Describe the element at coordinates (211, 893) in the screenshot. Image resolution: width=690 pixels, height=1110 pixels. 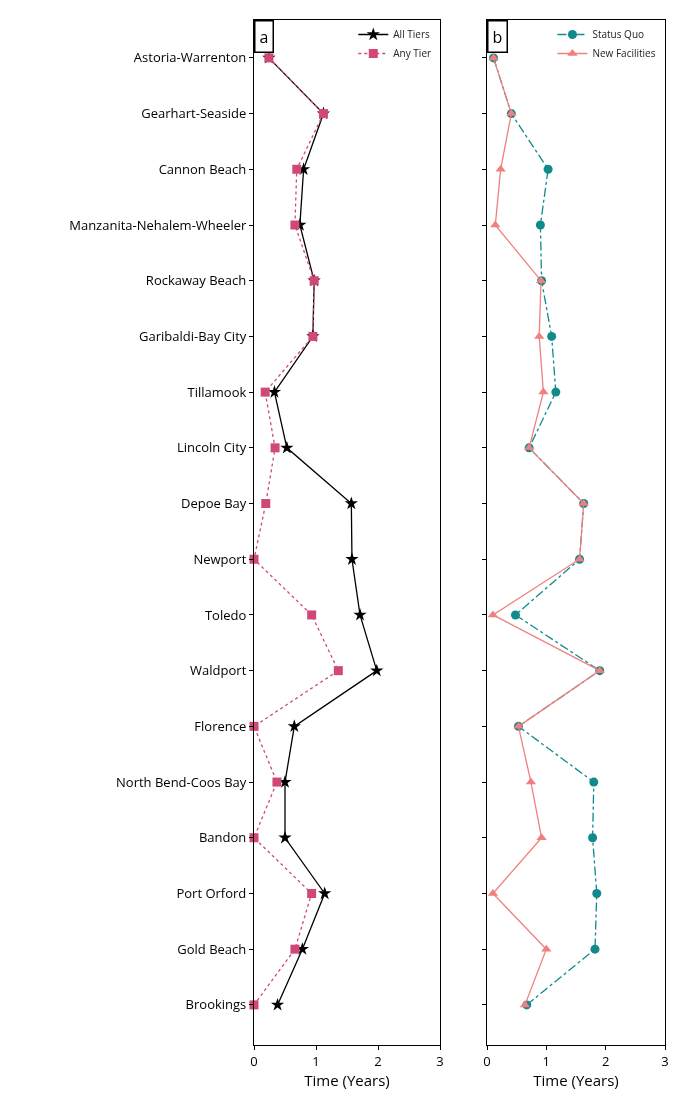
I see `y-tick-label: Port Orford` at that location.